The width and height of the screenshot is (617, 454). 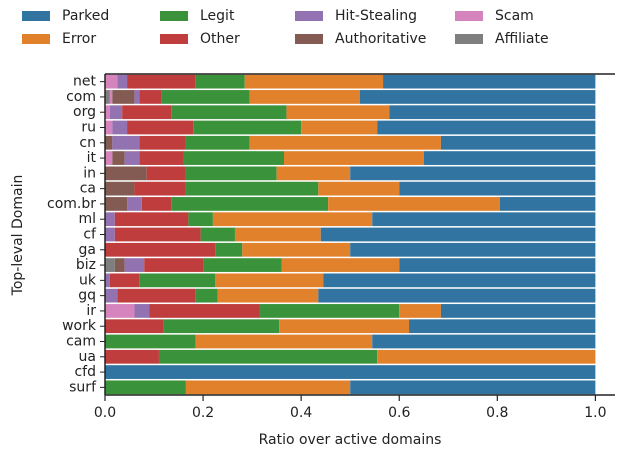 What do you see at coordinates (79, 326) in the screenshot?
I see `y-tick-label: work` at bounding box center [79, 326].